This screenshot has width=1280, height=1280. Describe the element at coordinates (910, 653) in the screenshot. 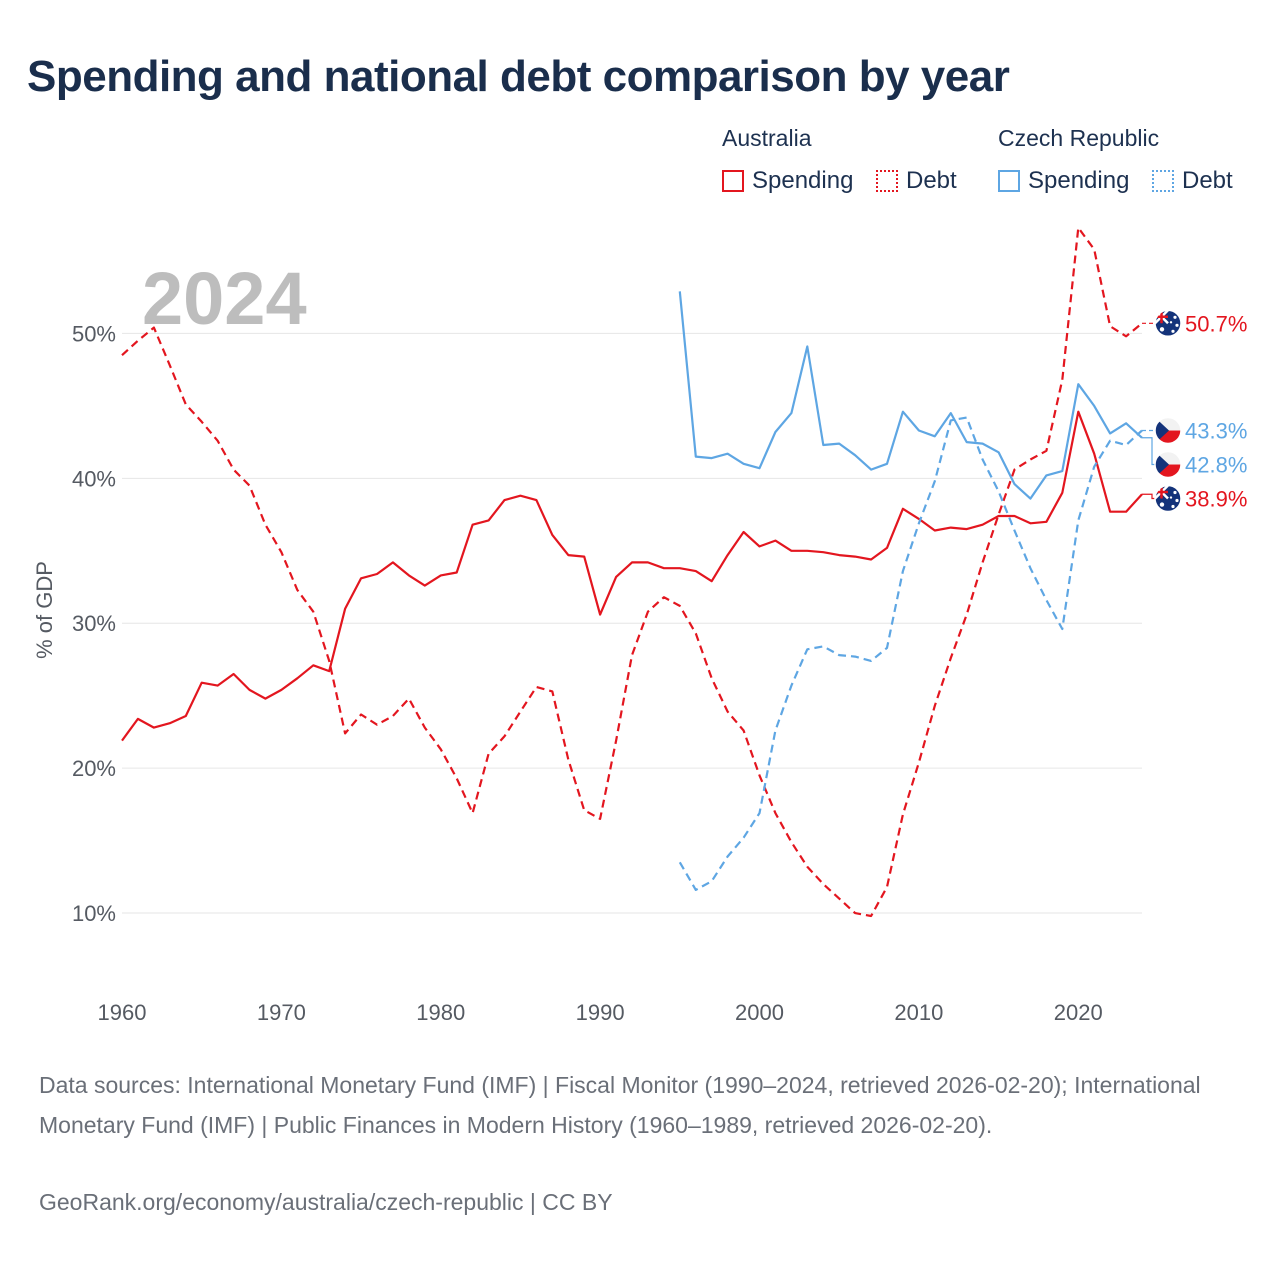

I see `series-line-czech-republic-debt` at that location.